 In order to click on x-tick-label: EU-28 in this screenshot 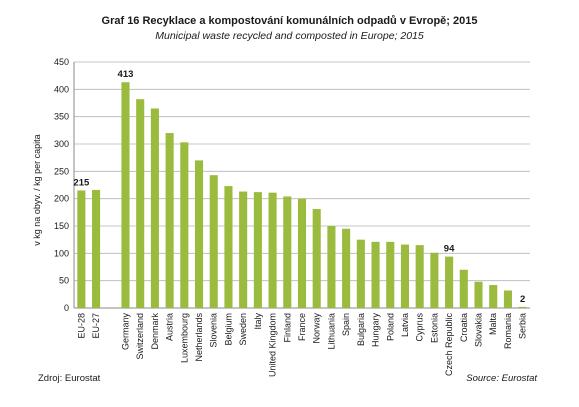, I will do `click(81, 326)`.